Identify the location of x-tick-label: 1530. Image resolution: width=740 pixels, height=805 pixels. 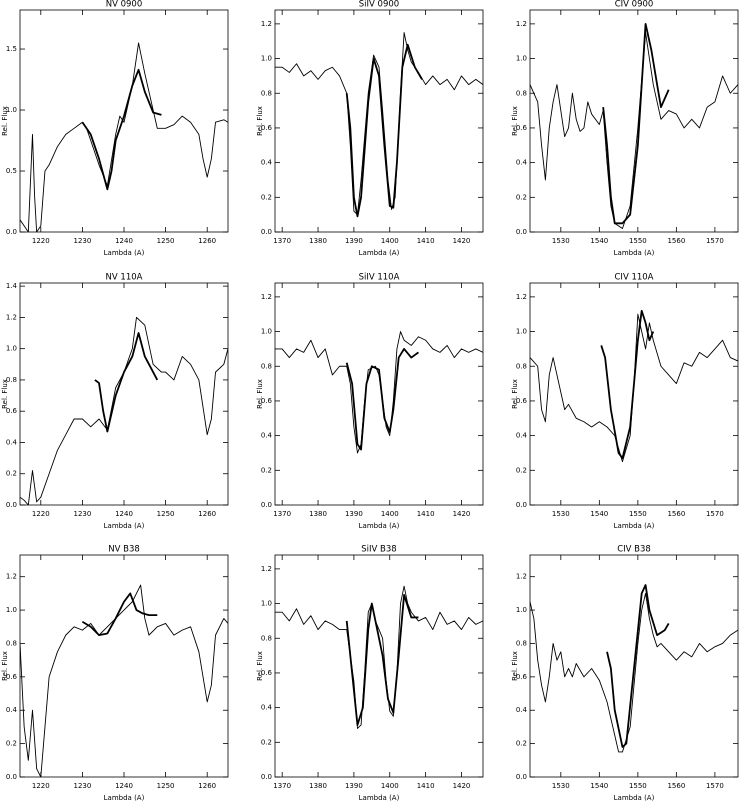
(561, 514).